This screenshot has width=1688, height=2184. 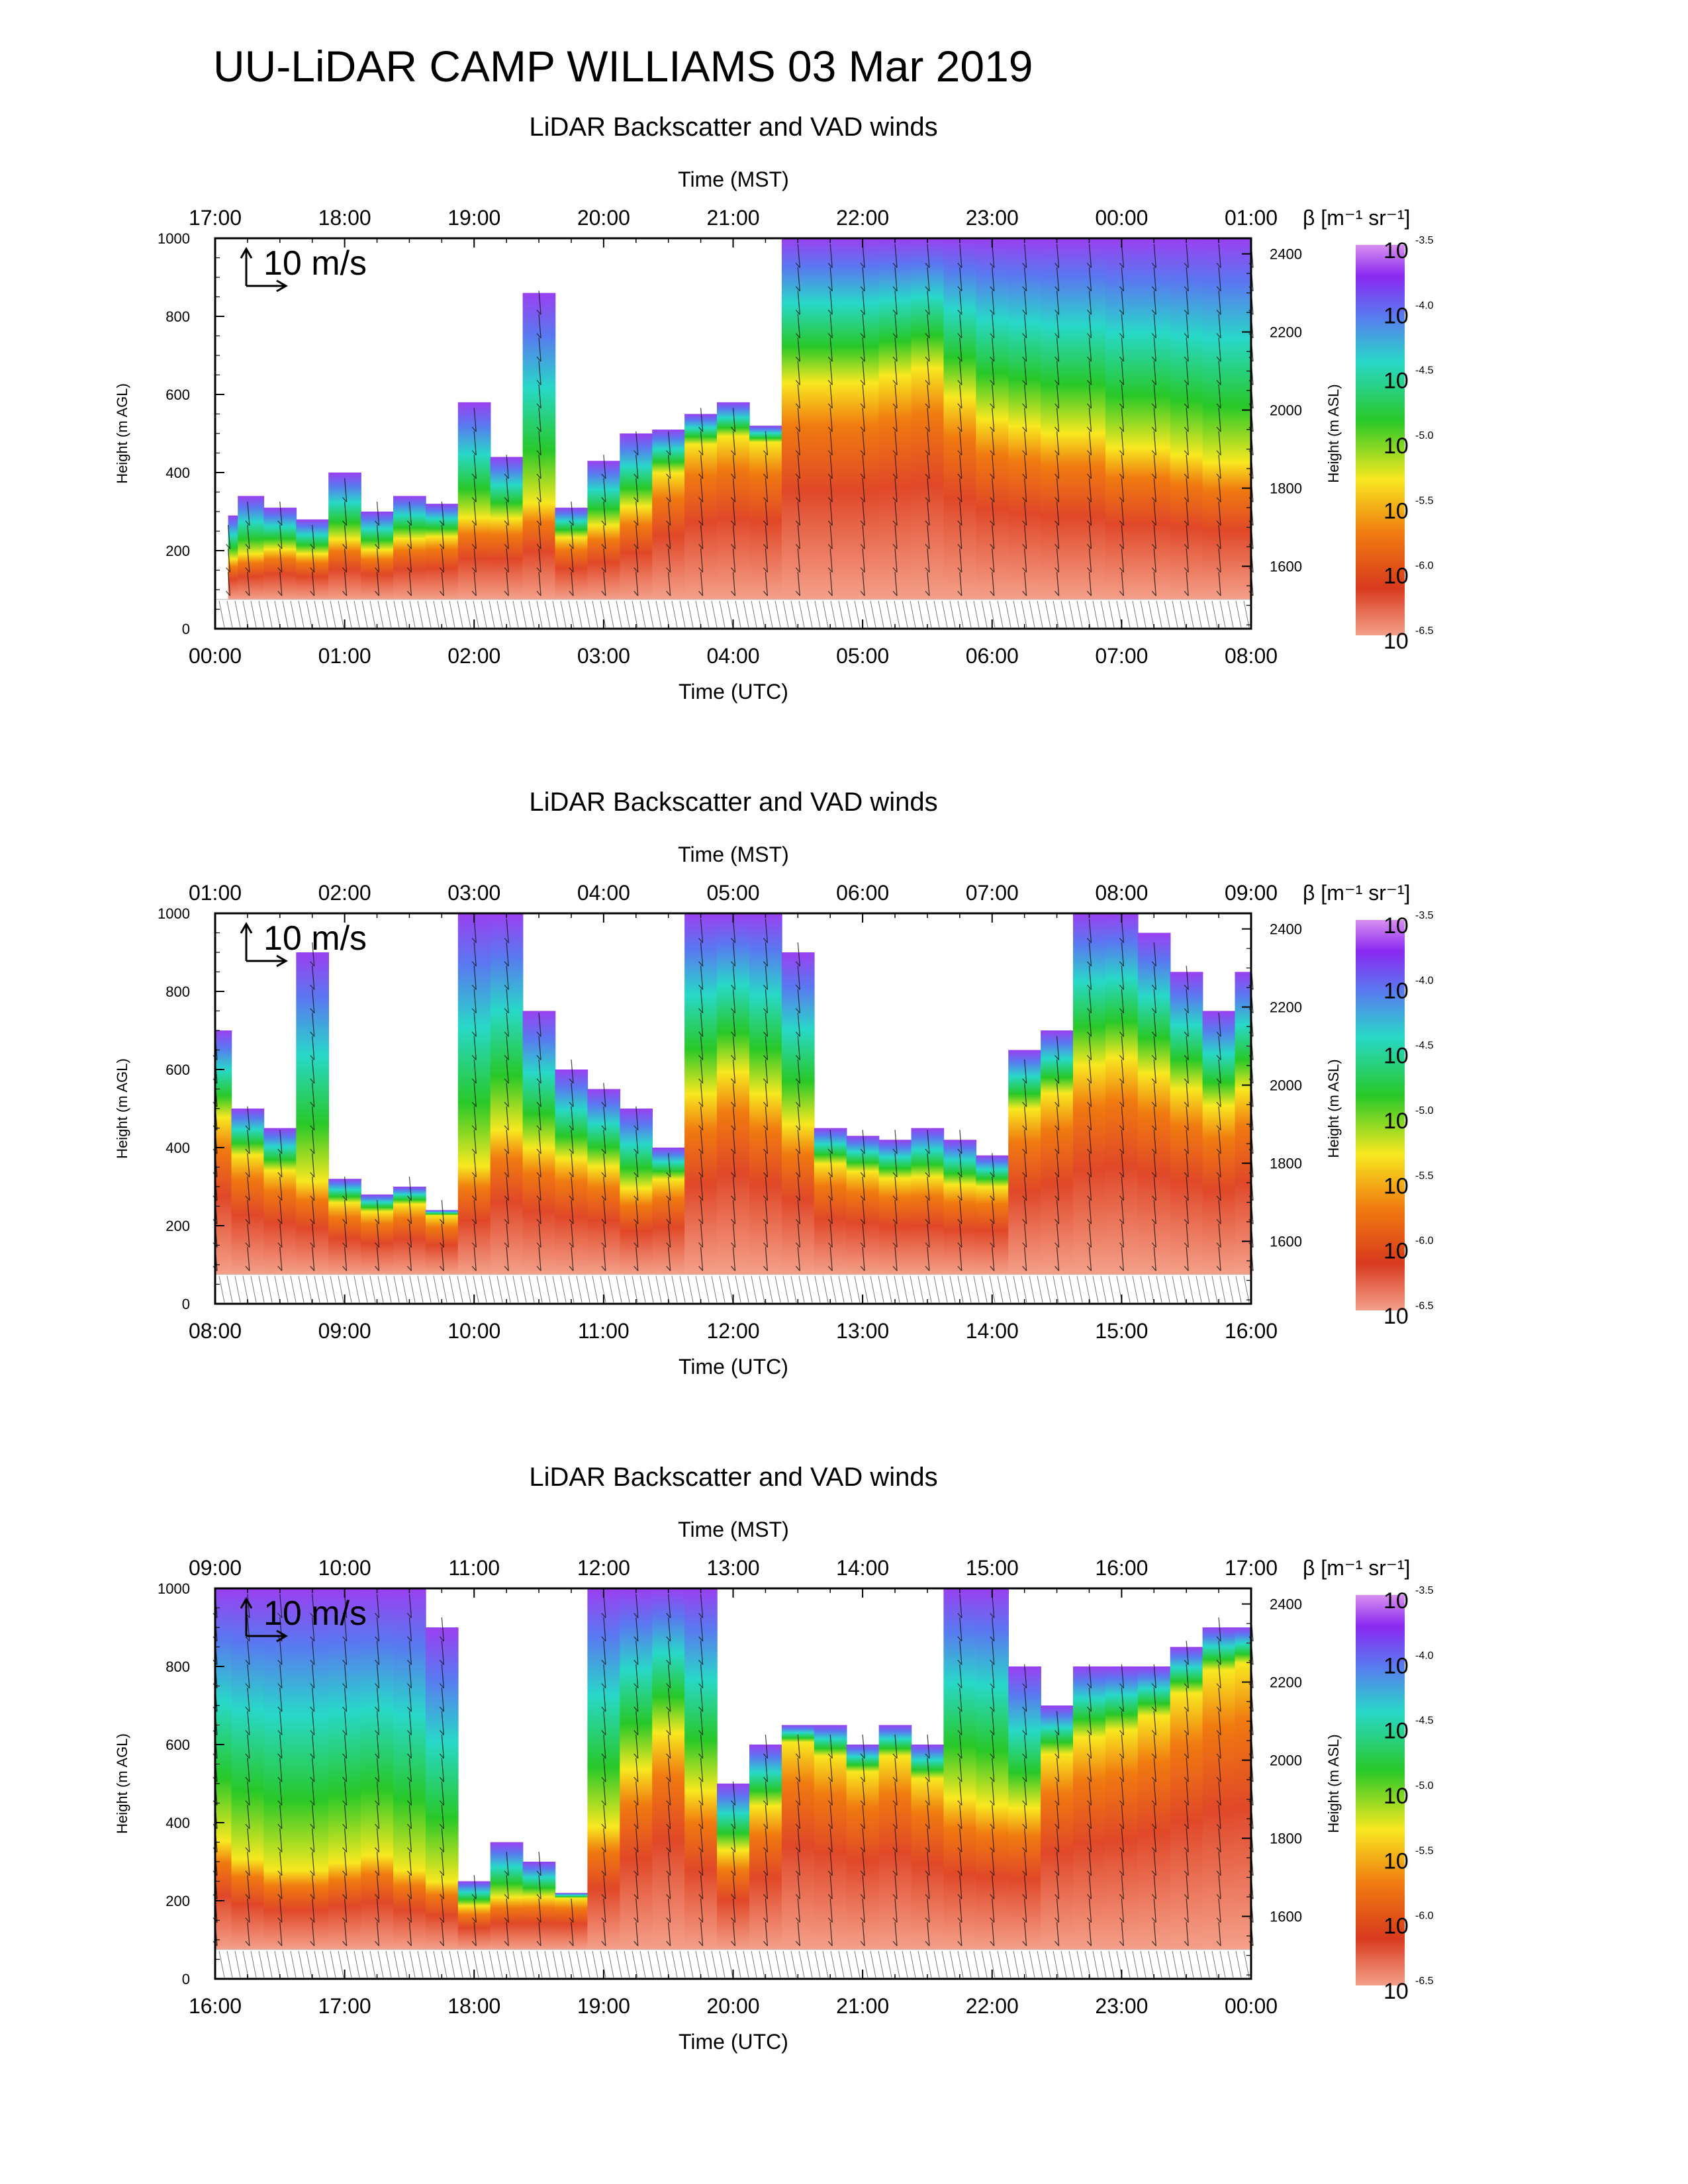 What do you see at coordinates (668, 1211) in the screenshot?
I see `backscatter-column` at bounding box center [668, 1211].